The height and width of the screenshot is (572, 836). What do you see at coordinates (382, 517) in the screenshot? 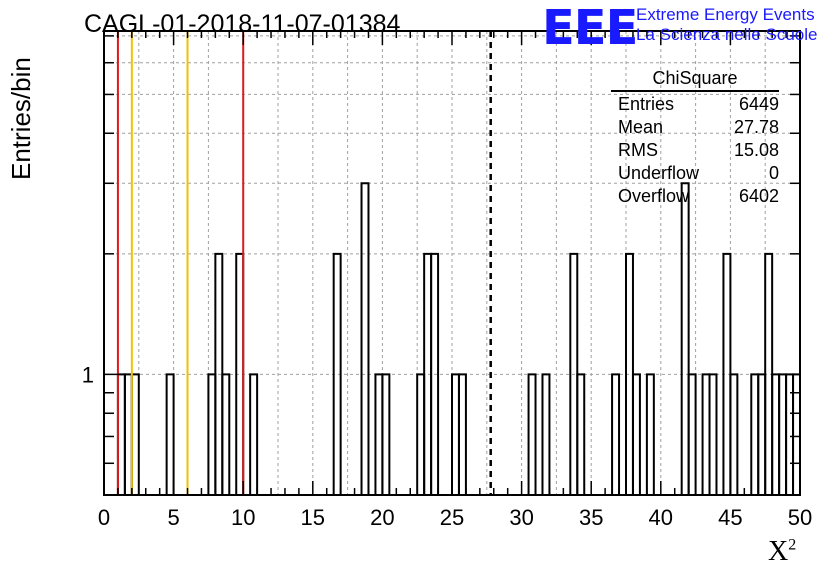
I see `x-tick-label: 20` at bounding box center [382, 517].